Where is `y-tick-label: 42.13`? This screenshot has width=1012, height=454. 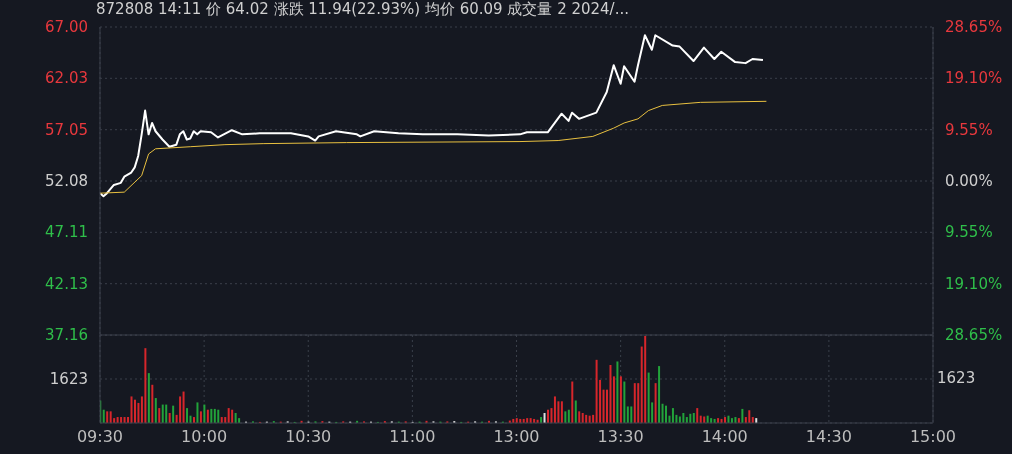 y-tick-label: 42.13 is located at coordinates (66, 283).